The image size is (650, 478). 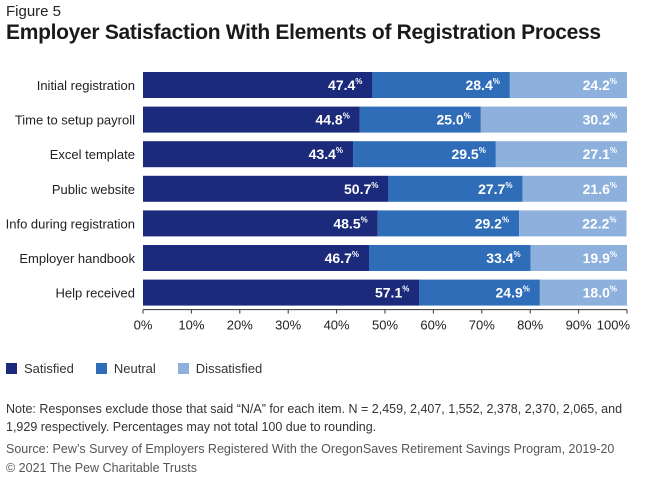 I want to click on x-tick-label: 70%, so click(x=482, y=325).